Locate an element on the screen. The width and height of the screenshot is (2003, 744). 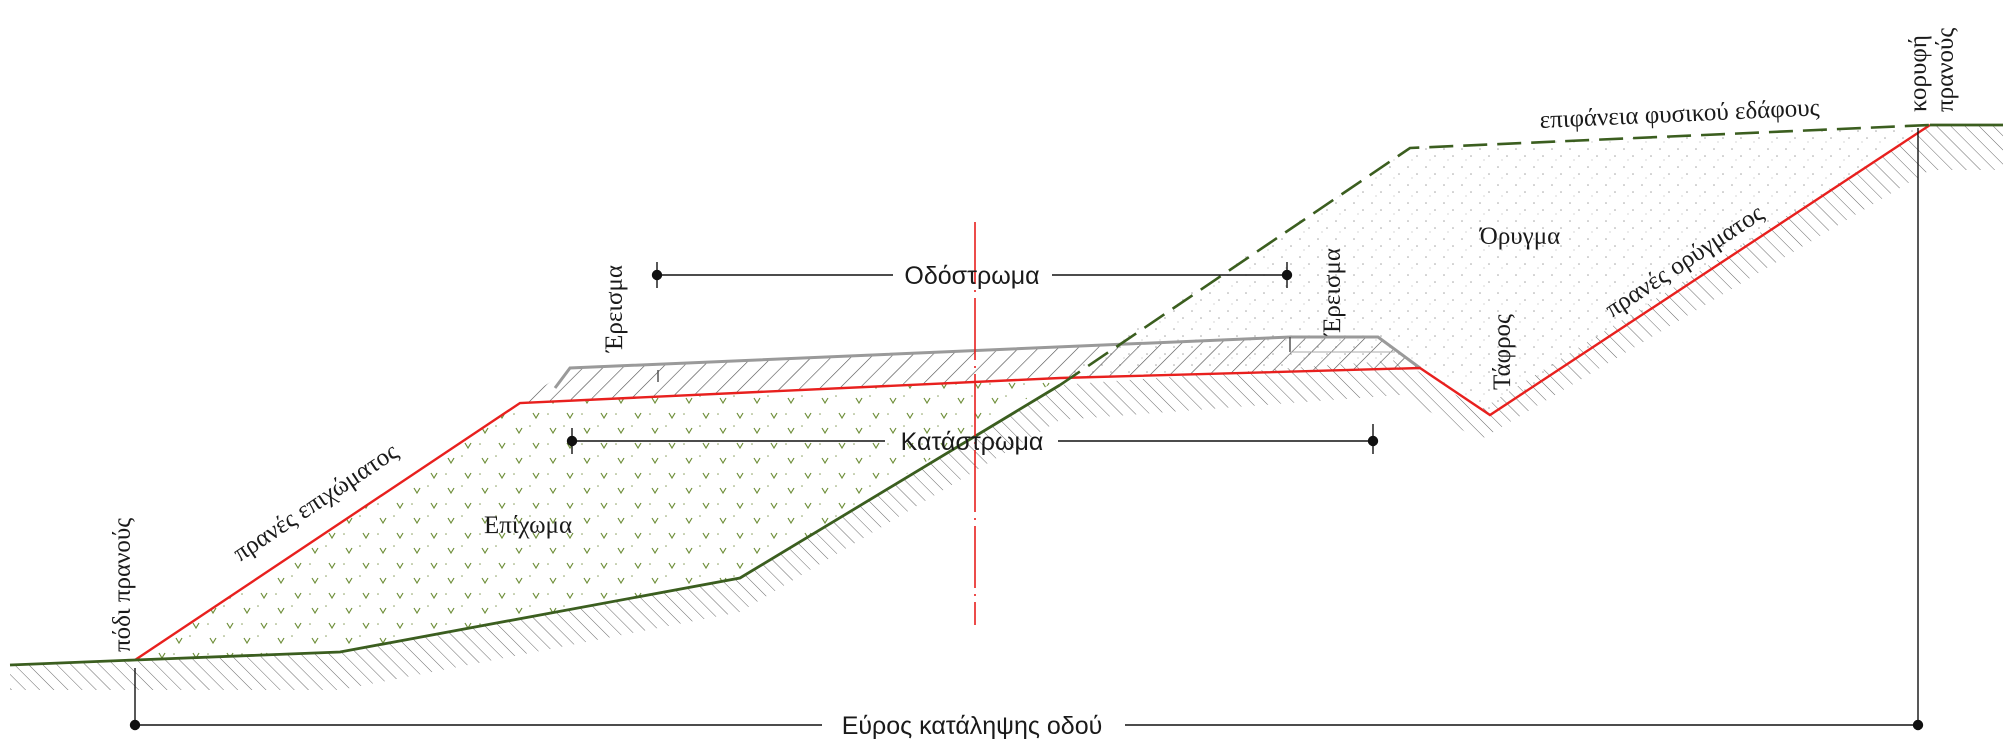
slope-crest-label-line1: κορυφή is located at coordinates (1918, 73).